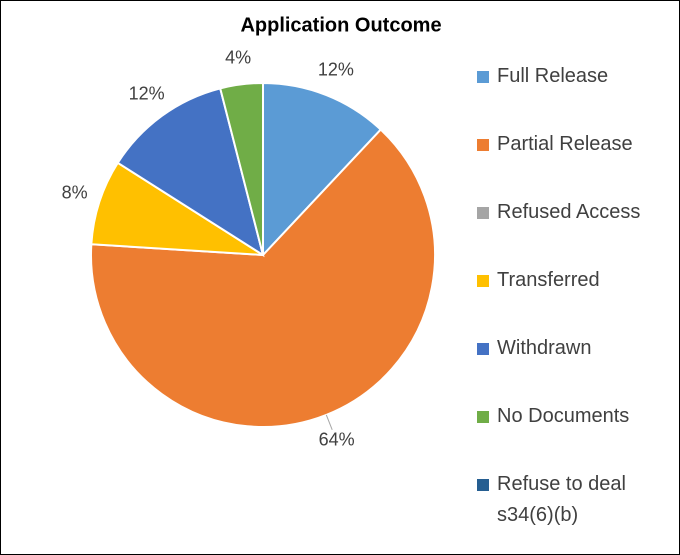 The width and height of the screenshot is (680, 555). What do you see at coordinates (569, 212) in the screenshot?
I see `legend-label: Refused Access` at bounding box center [569, 212].